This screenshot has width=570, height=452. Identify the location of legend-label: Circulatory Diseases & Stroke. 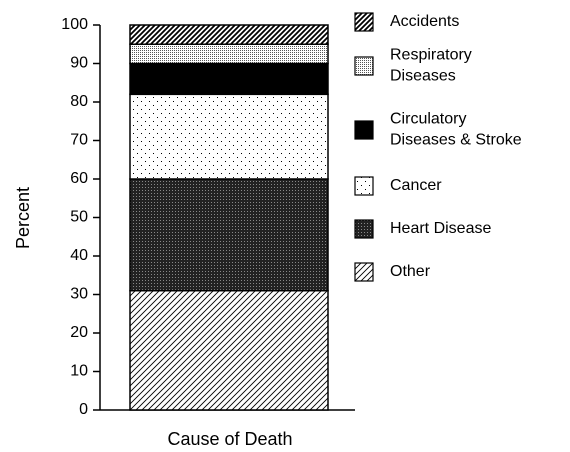
(456, 130).